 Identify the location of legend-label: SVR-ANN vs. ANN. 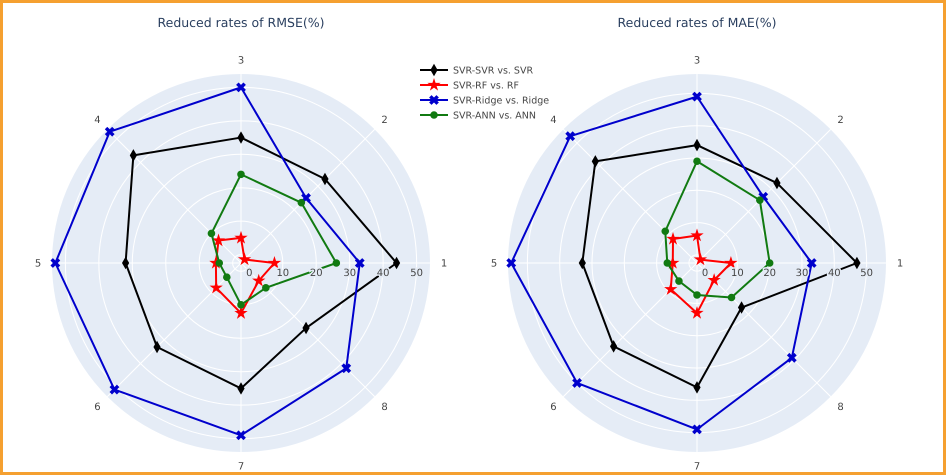
(494, 116).